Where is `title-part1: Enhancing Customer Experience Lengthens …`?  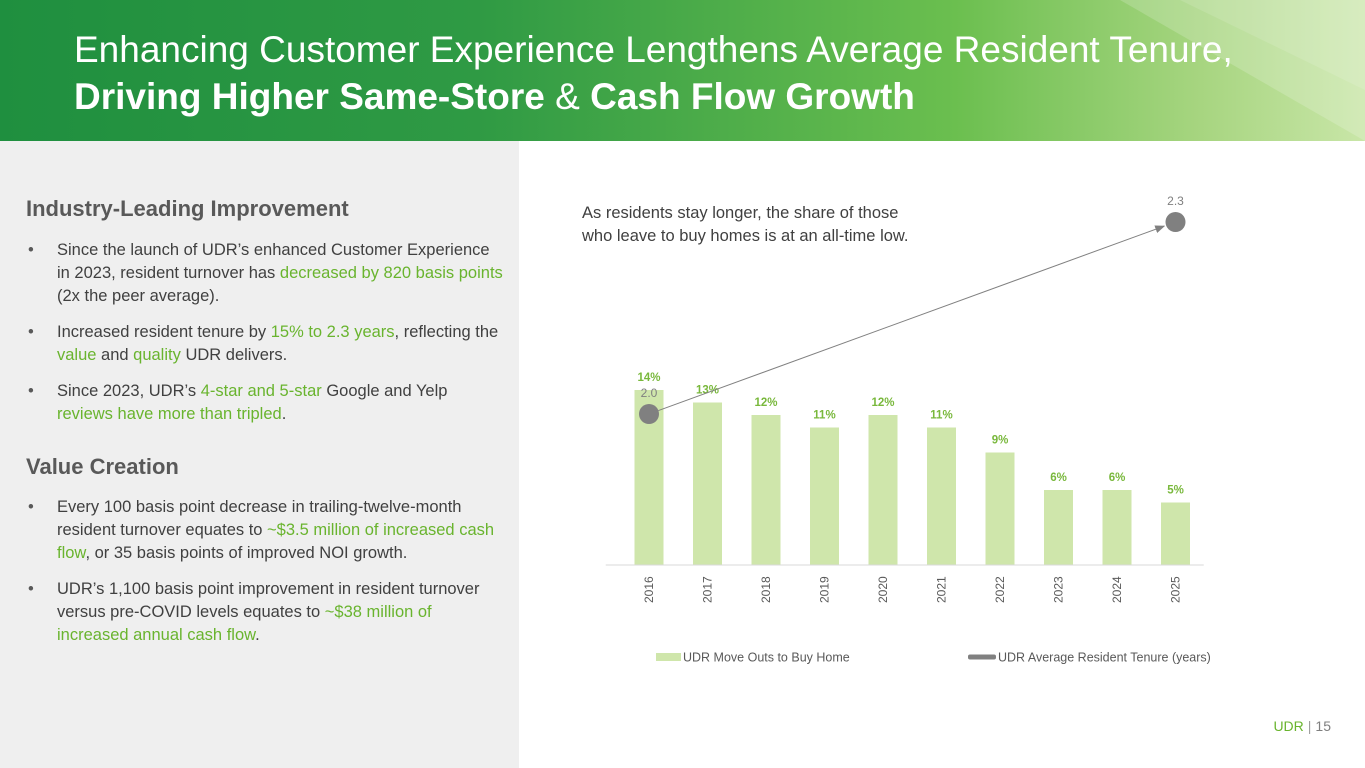
title-part1: Enhancing Customer Experience Lengthens … is located at coordinates (653, 49).